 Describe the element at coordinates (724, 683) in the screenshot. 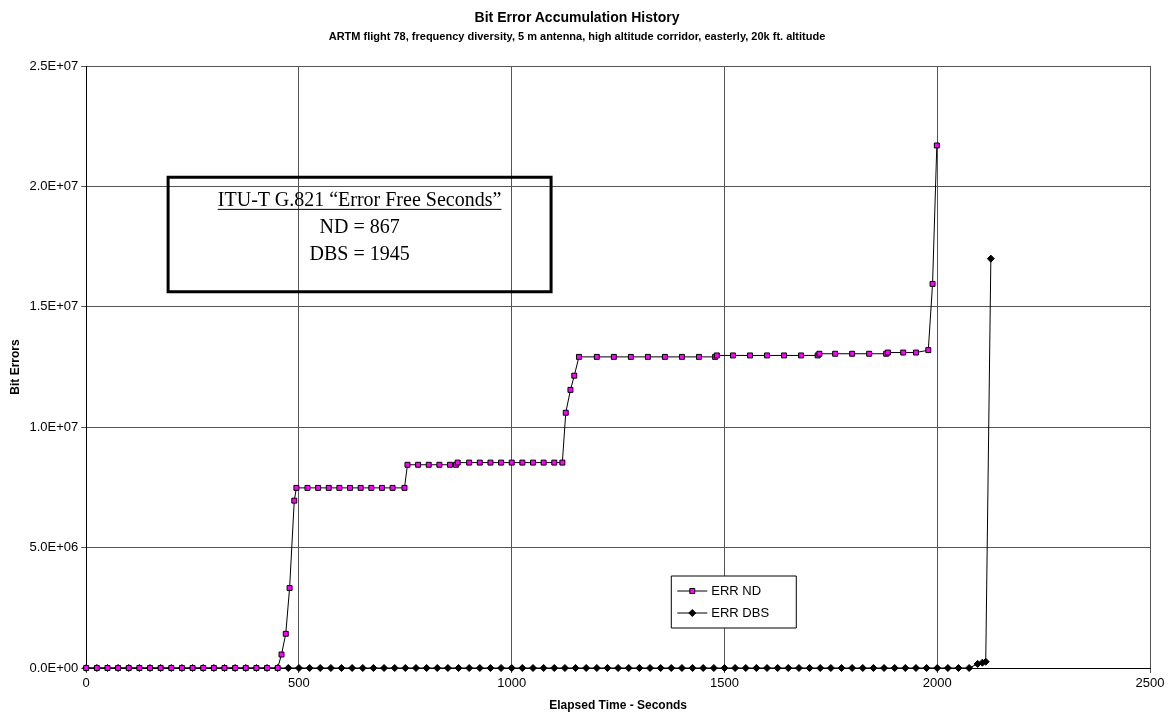

I see `x-tick-label: 1500` at that location.